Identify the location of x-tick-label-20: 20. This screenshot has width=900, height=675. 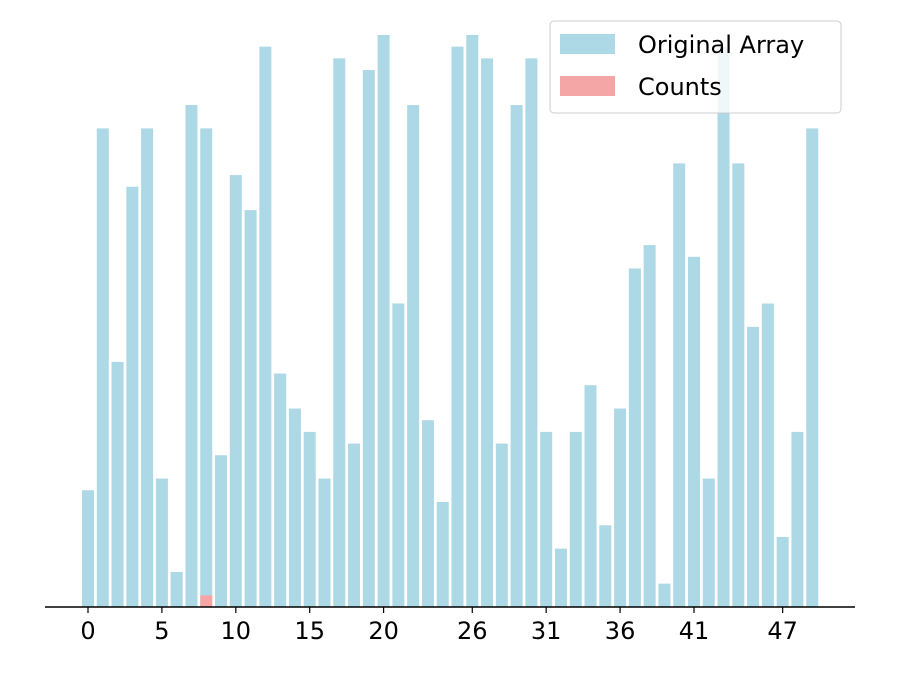
(383, 631).